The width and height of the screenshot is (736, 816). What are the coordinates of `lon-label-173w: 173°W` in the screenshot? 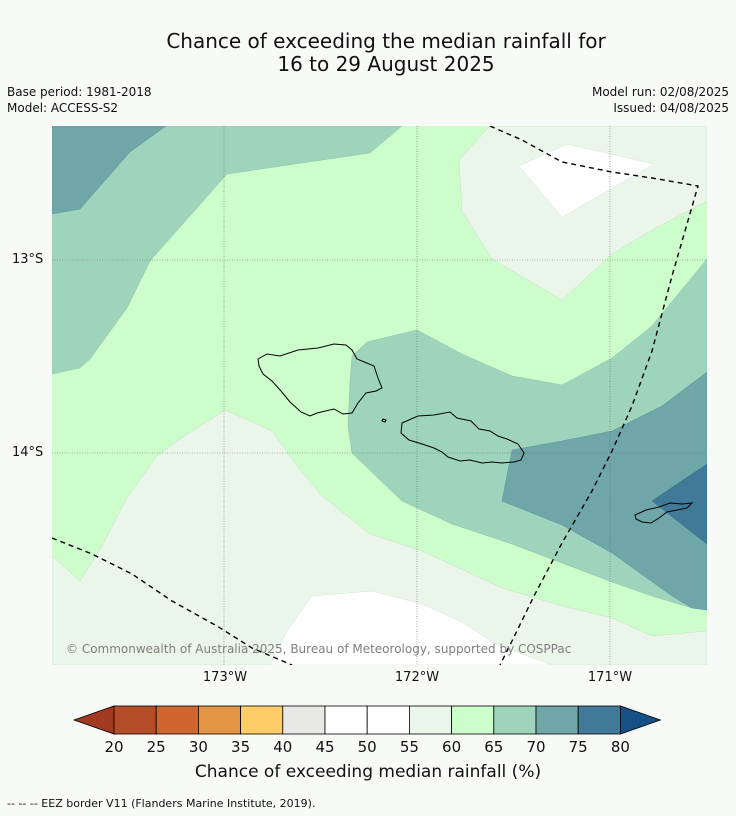 It's located at (225, 677).